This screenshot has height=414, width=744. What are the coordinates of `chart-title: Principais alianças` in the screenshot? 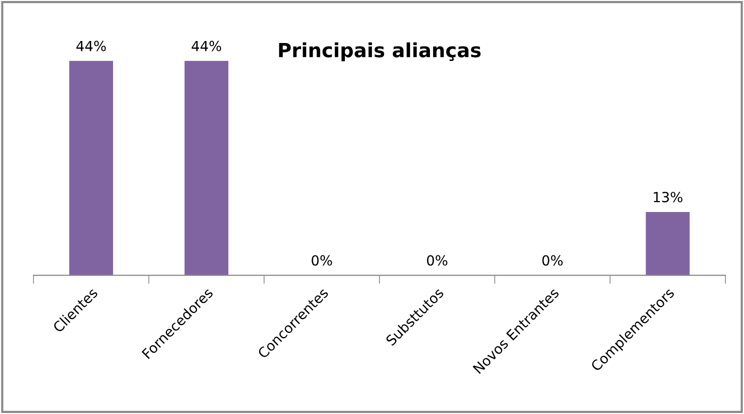 It's located at (380, 52).